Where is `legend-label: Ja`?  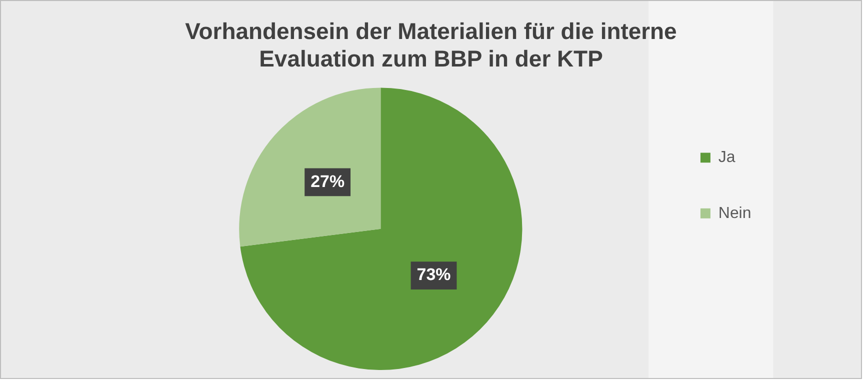 legend-label: Ja is located at coordinates (727, 157).